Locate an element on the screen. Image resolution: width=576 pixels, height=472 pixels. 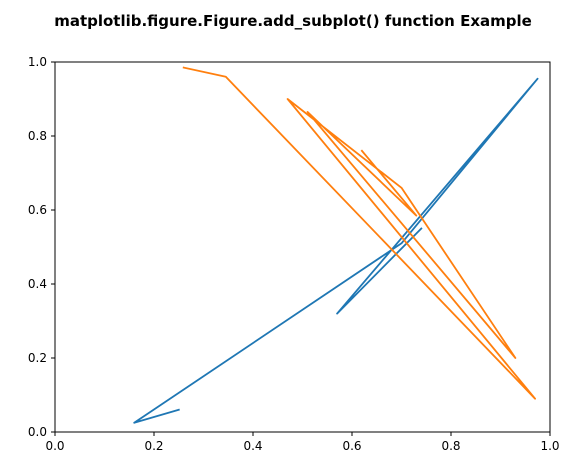
x-tick-label: 0.8 is located at coordinates (450, 446).